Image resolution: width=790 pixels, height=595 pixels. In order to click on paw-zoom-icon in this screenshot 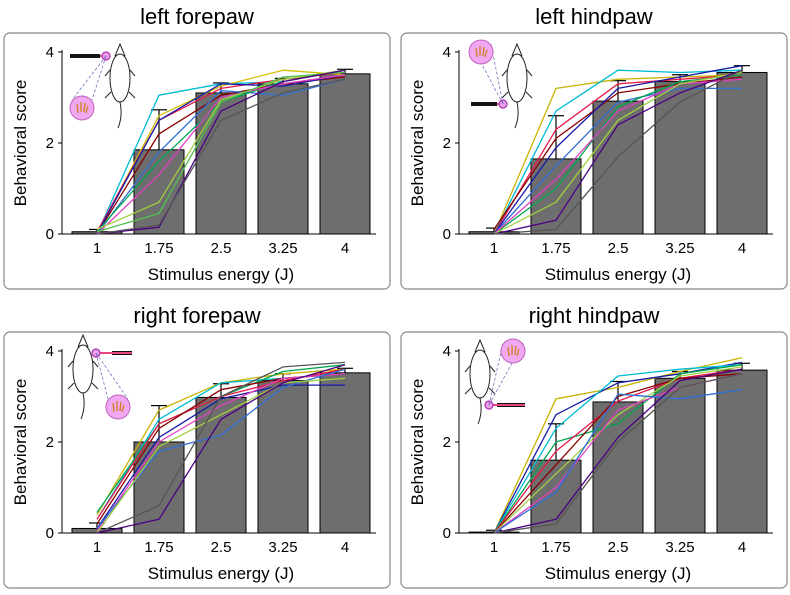, I will do `click(513, 351)`.